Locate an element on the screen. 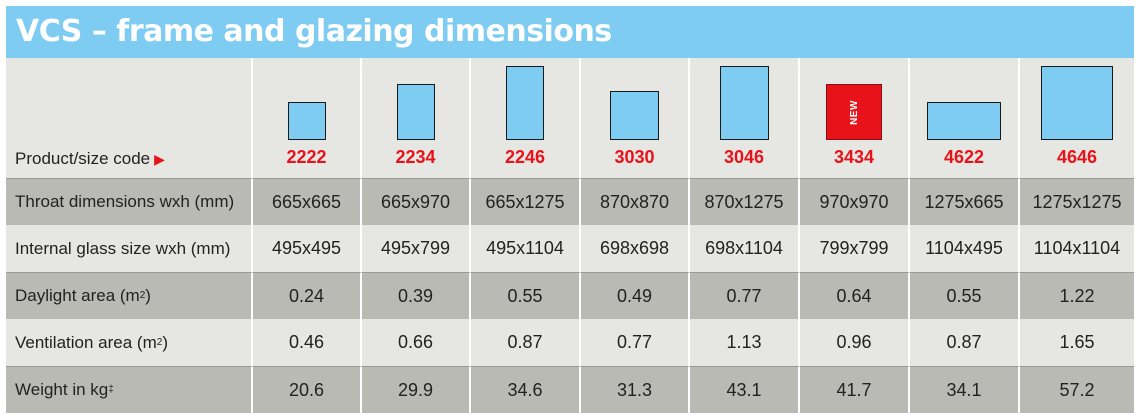  product-column-header: 3046 is located at coordinates (745, 118).